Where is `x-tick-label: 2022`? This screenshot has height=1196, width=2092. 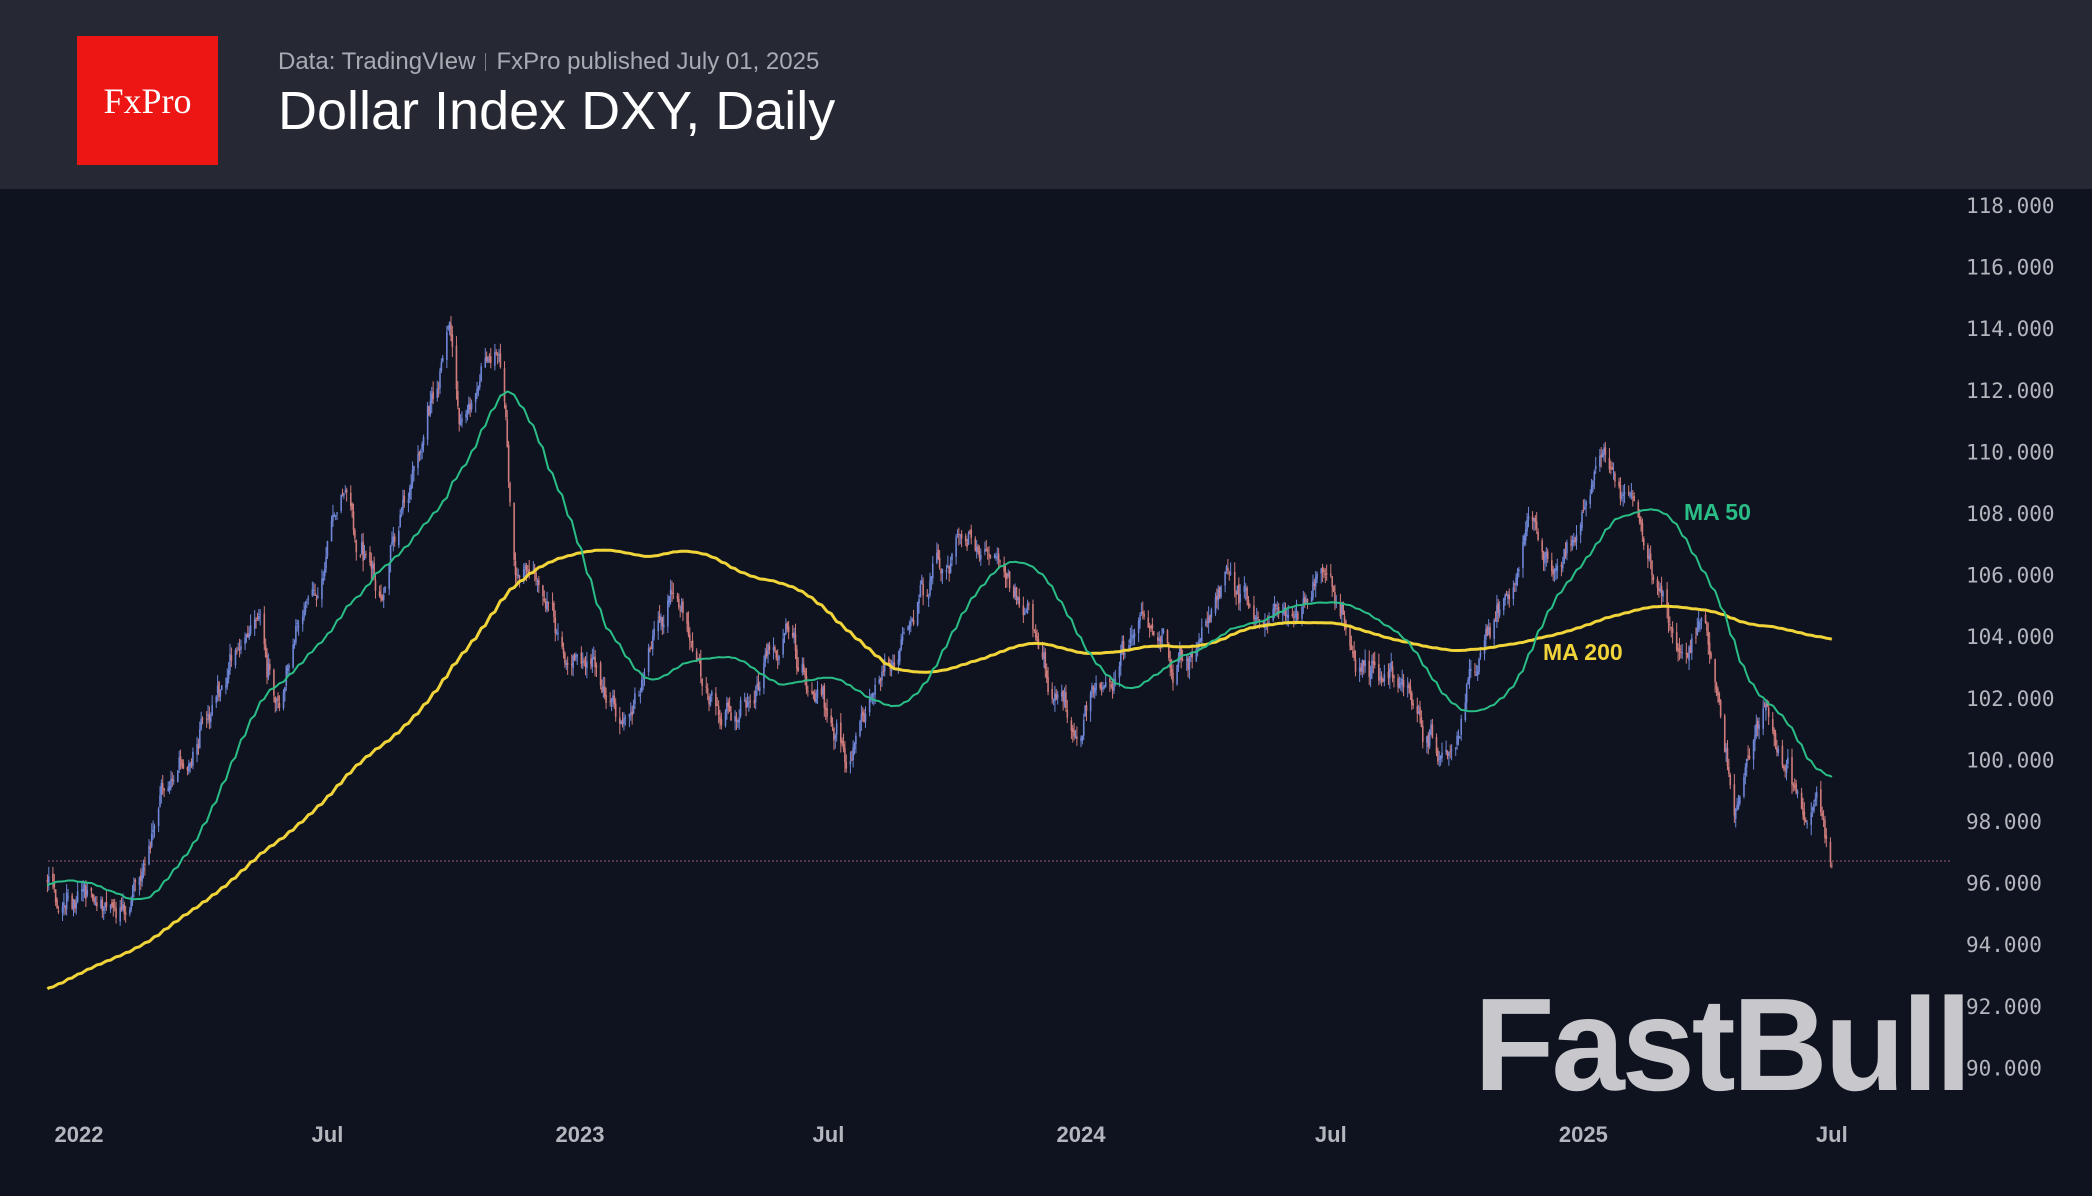
x-tick-label: 2022 is located at coordinates (79, 1134).